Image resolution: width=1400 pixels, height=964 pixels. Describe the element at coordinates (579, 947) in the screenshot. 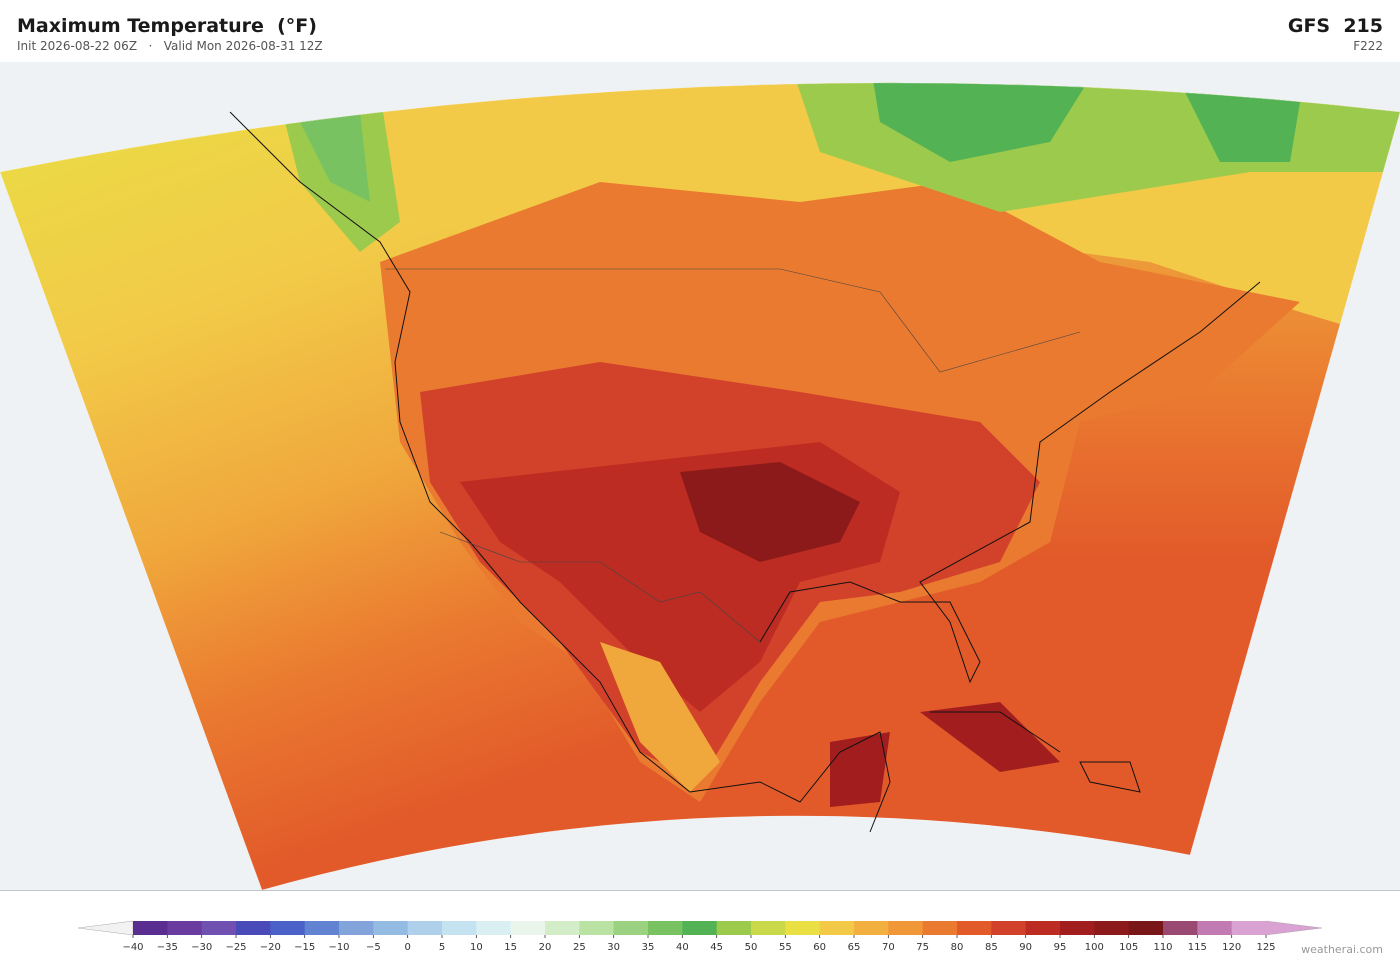

I see `colorbar-tick-label: 25` at that location.